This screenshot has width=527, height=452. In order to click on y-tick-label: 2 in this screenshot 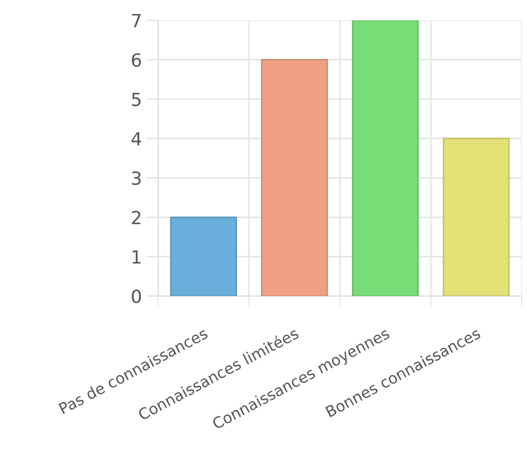, I will do `click(136, 217)`.